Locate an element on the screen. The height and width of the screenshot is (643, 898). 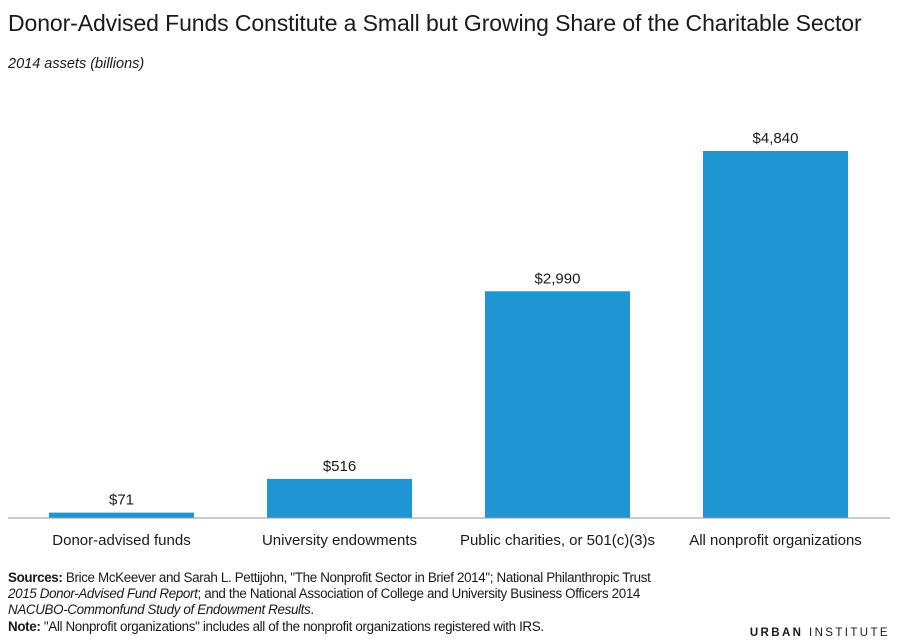
note-label: Note: is located at coordinates (24, 626).